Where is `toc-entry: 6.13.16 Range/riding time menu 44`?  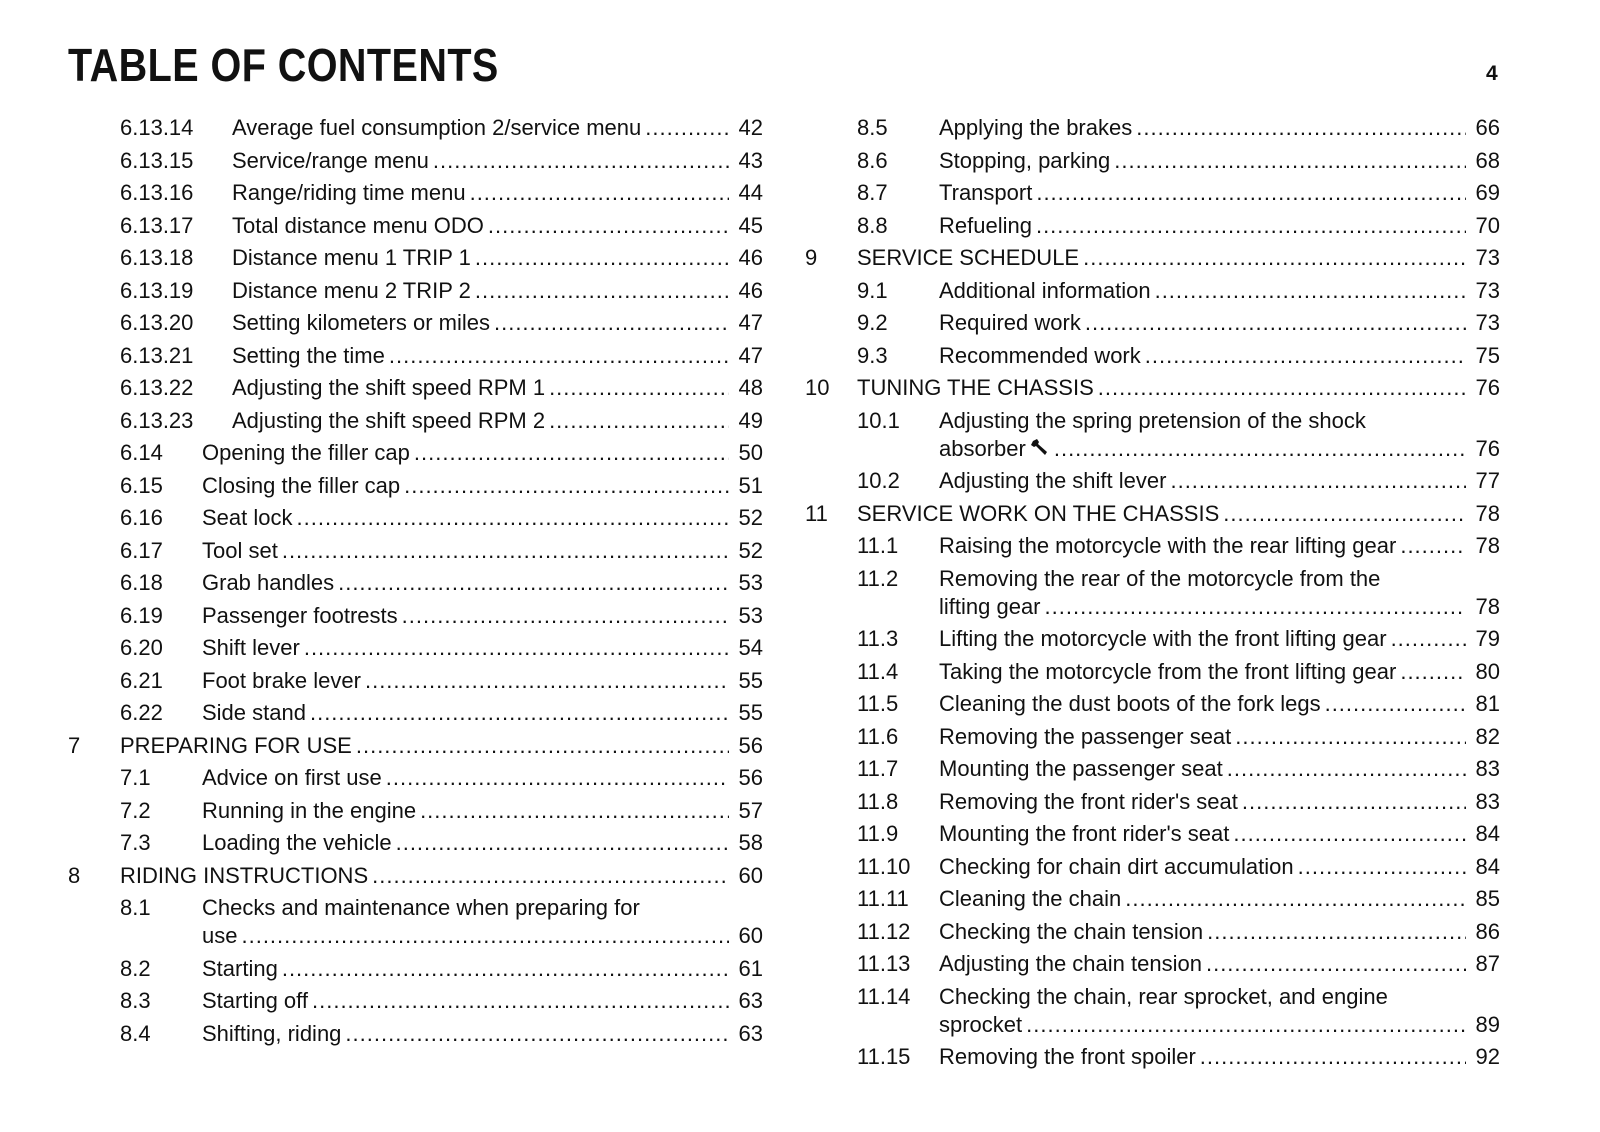 toc-entry: 6.13.16 Range/riding time menu 44 is located at coordinates (415, 193).